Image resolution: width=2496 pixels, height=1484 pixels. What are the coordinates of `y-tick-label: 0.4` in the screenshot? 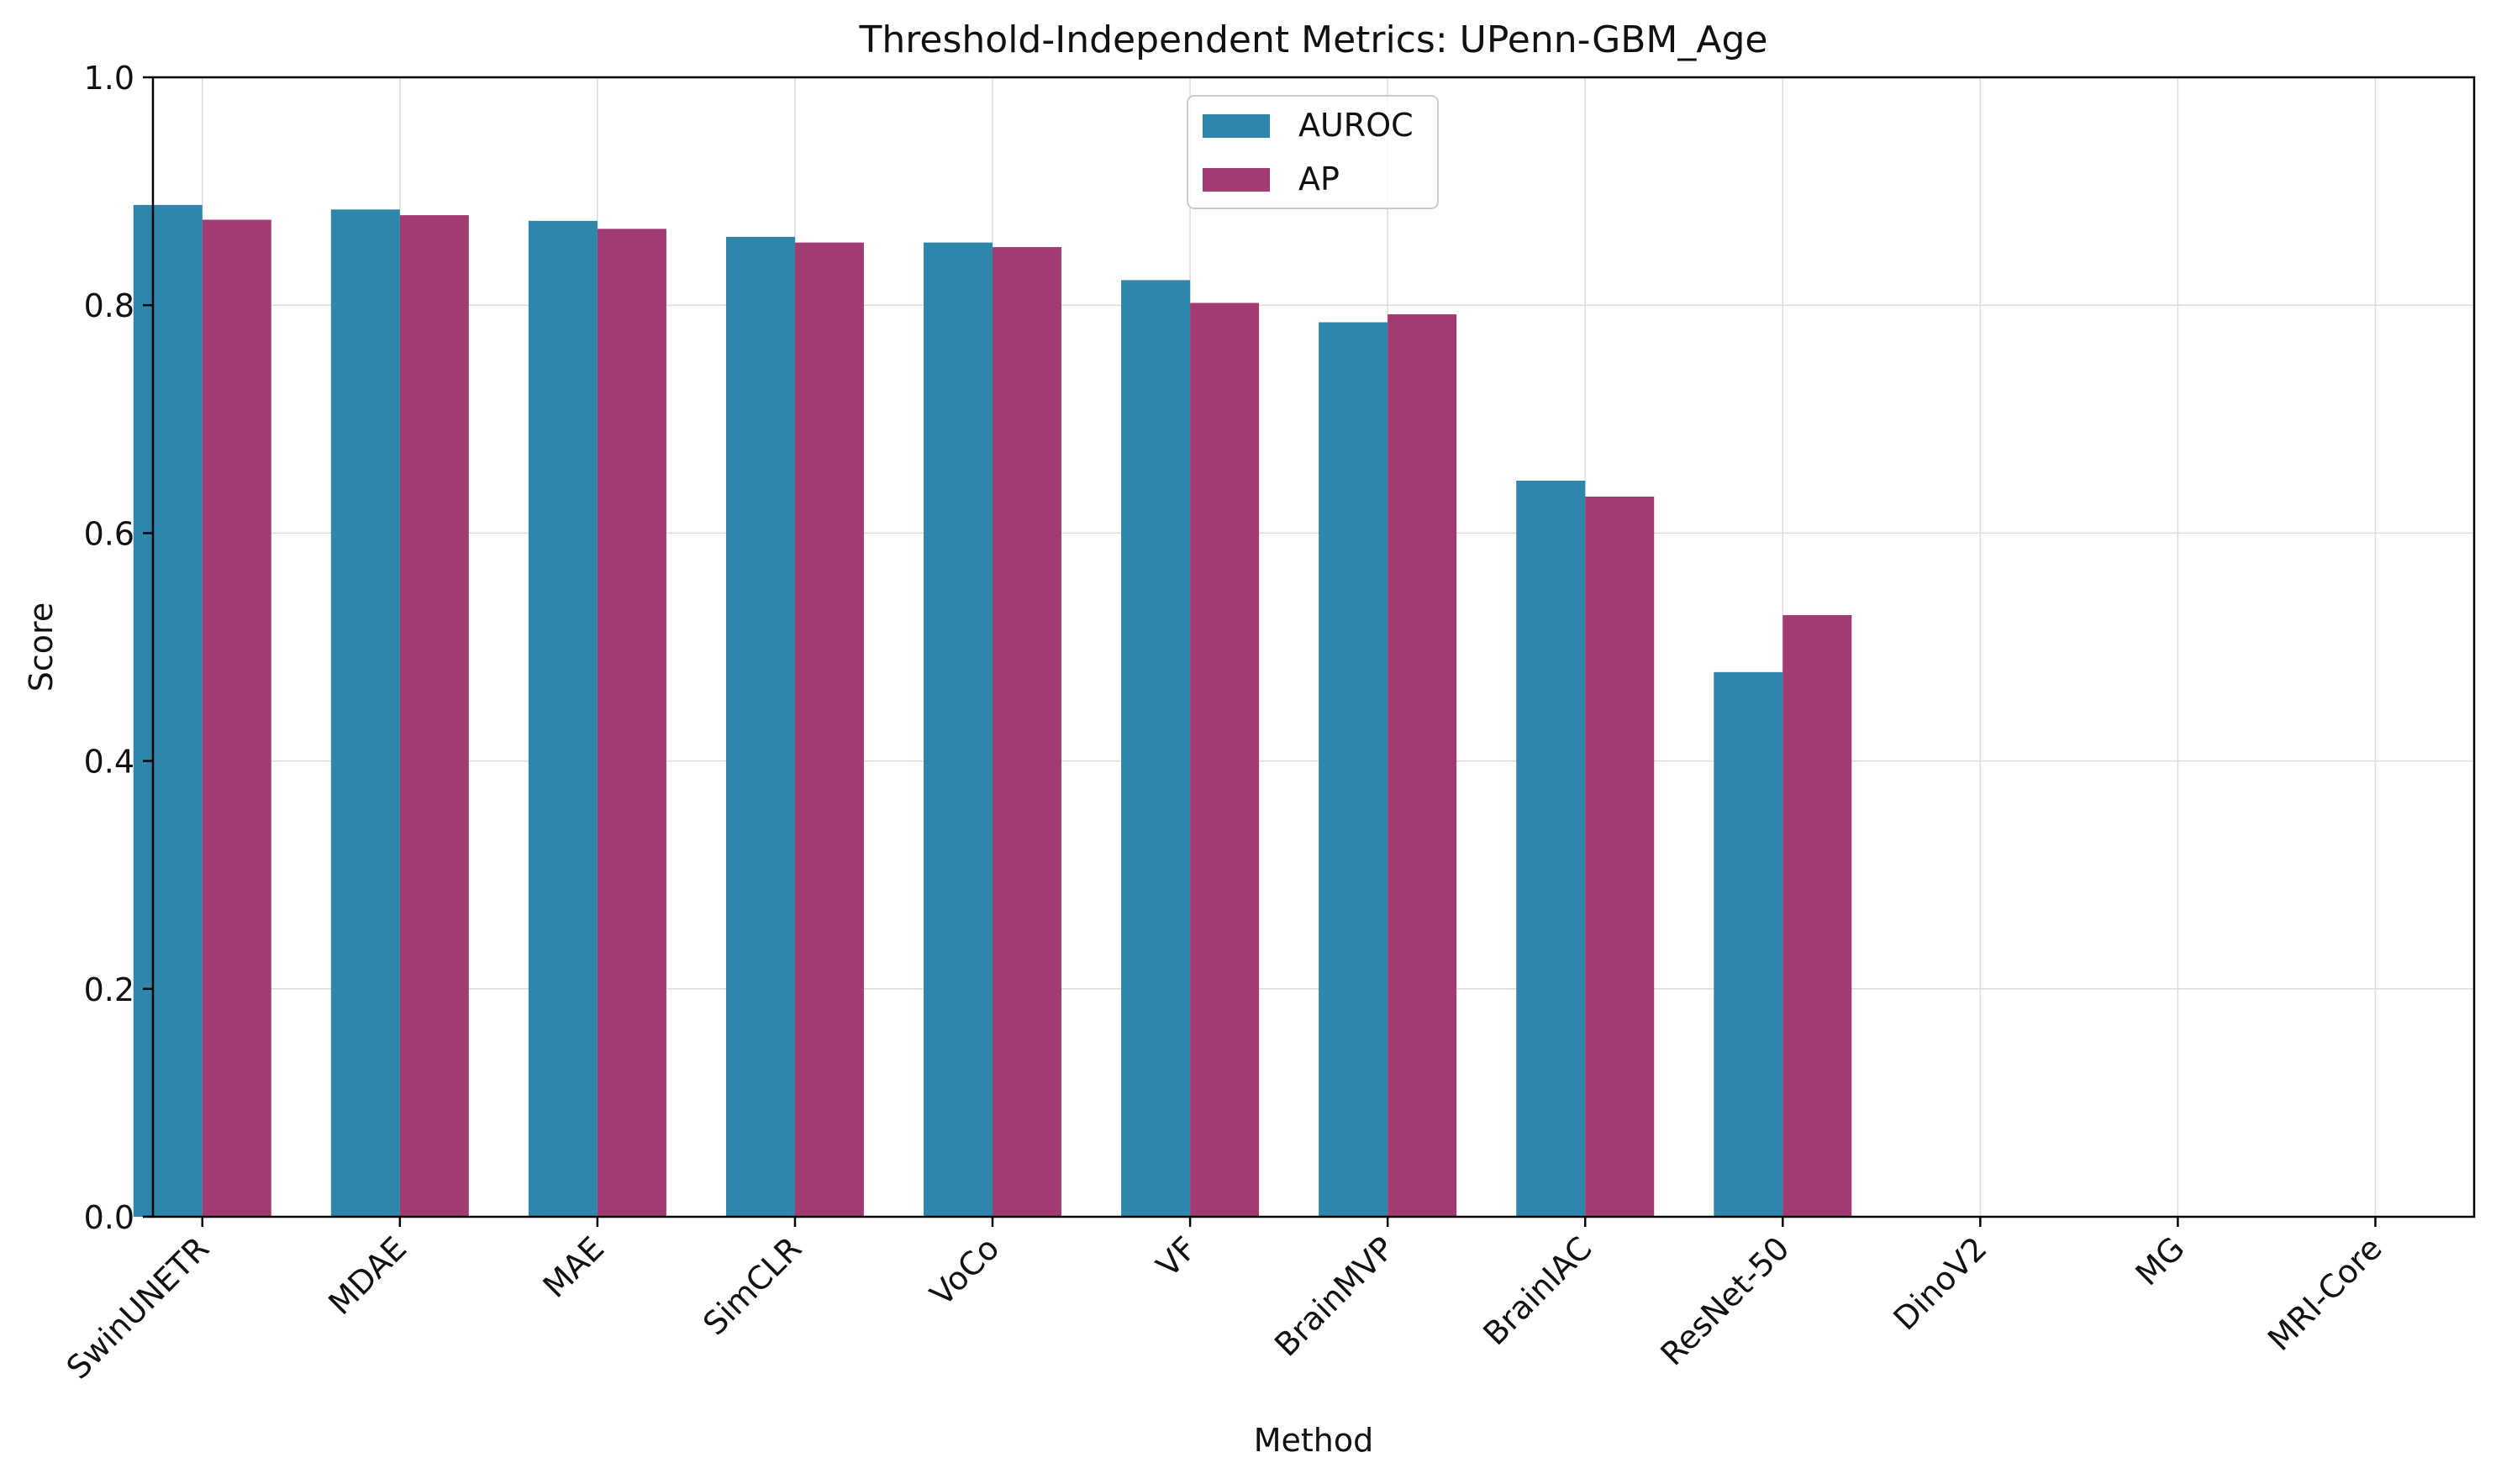 It's located at (109, 763).